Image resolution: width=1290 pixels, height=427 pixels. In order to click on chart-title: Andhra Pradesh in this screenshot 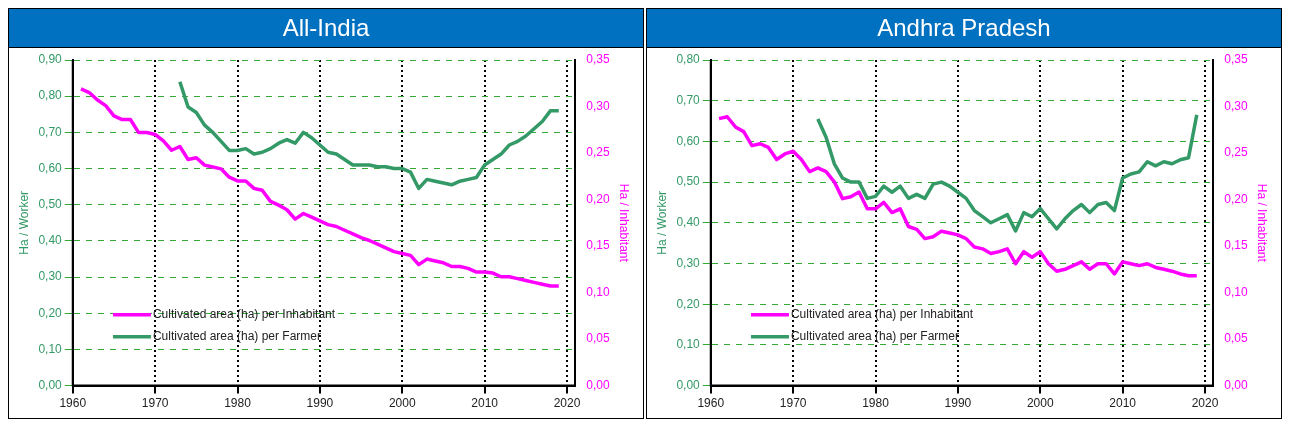, I will do `click(964, 28)`.